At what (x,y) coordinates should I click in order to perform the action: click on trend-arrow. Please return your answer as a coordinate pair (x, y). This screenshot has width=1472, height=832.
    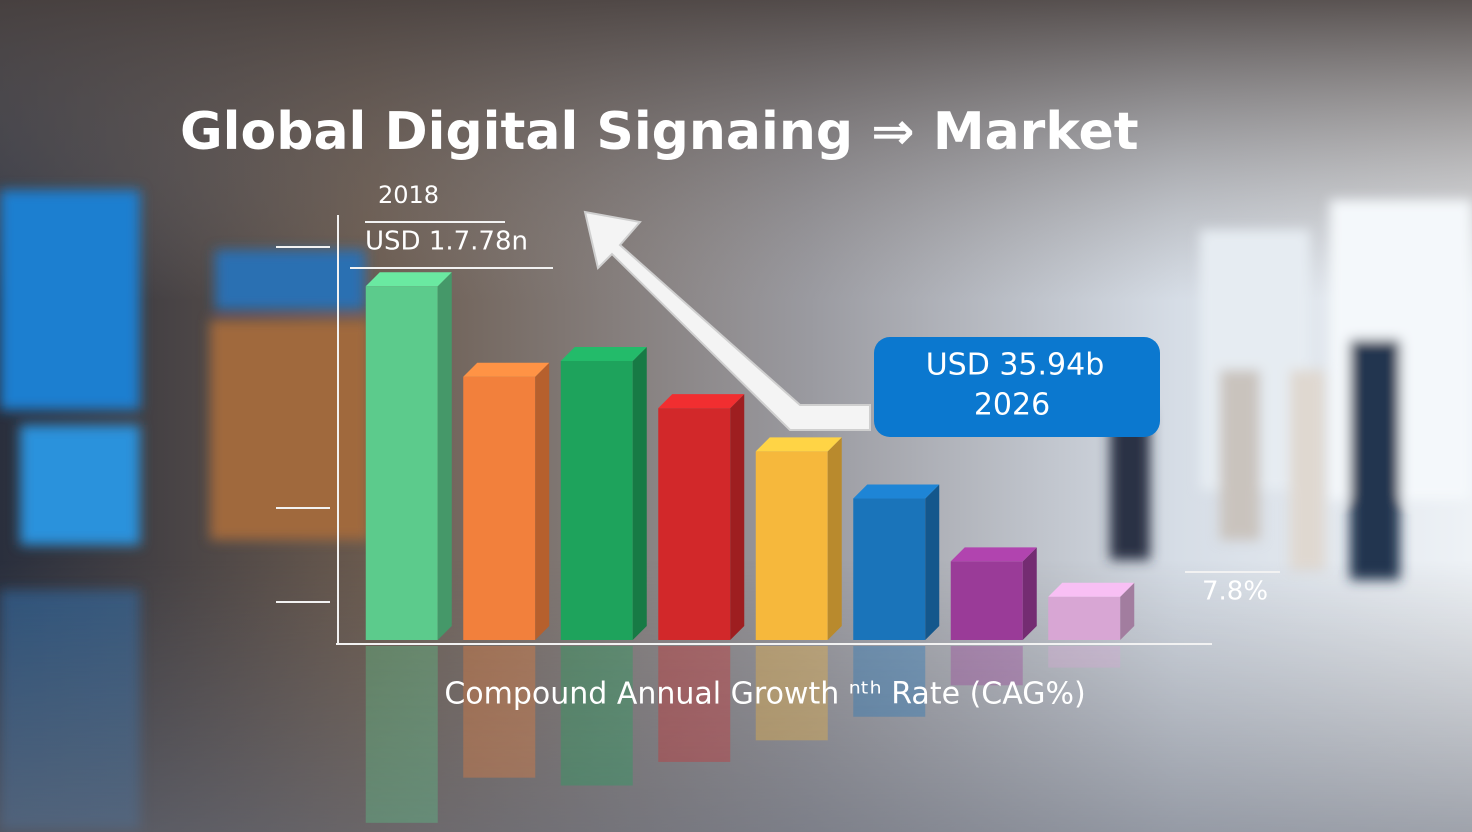
    Looking at the image, I should click on (727, 320).